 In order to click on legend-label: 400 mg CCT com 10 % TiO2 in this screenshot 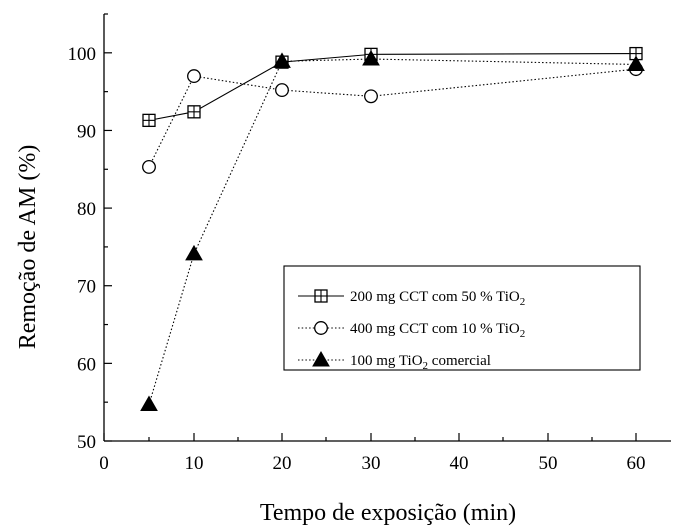, I will do `click(437, 330)`.